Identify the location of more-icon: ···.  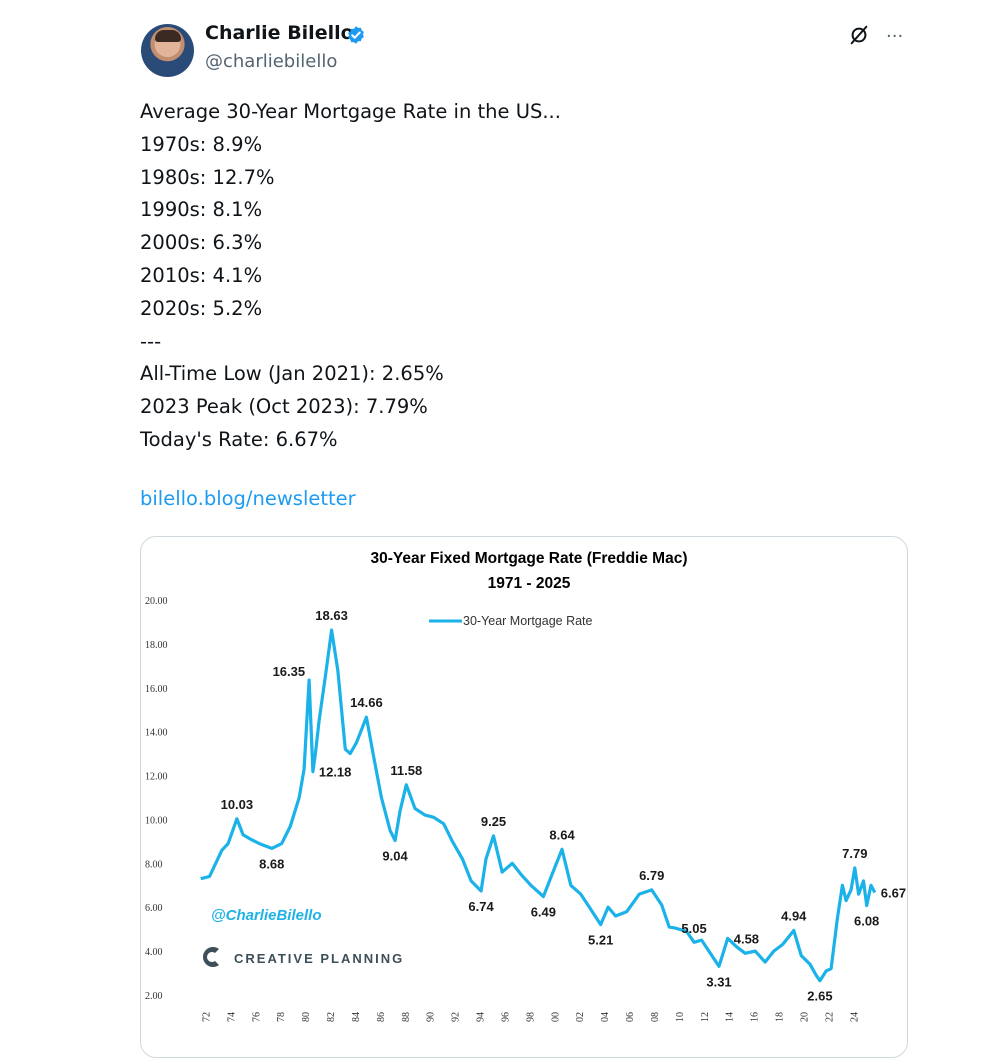
(895, 36).